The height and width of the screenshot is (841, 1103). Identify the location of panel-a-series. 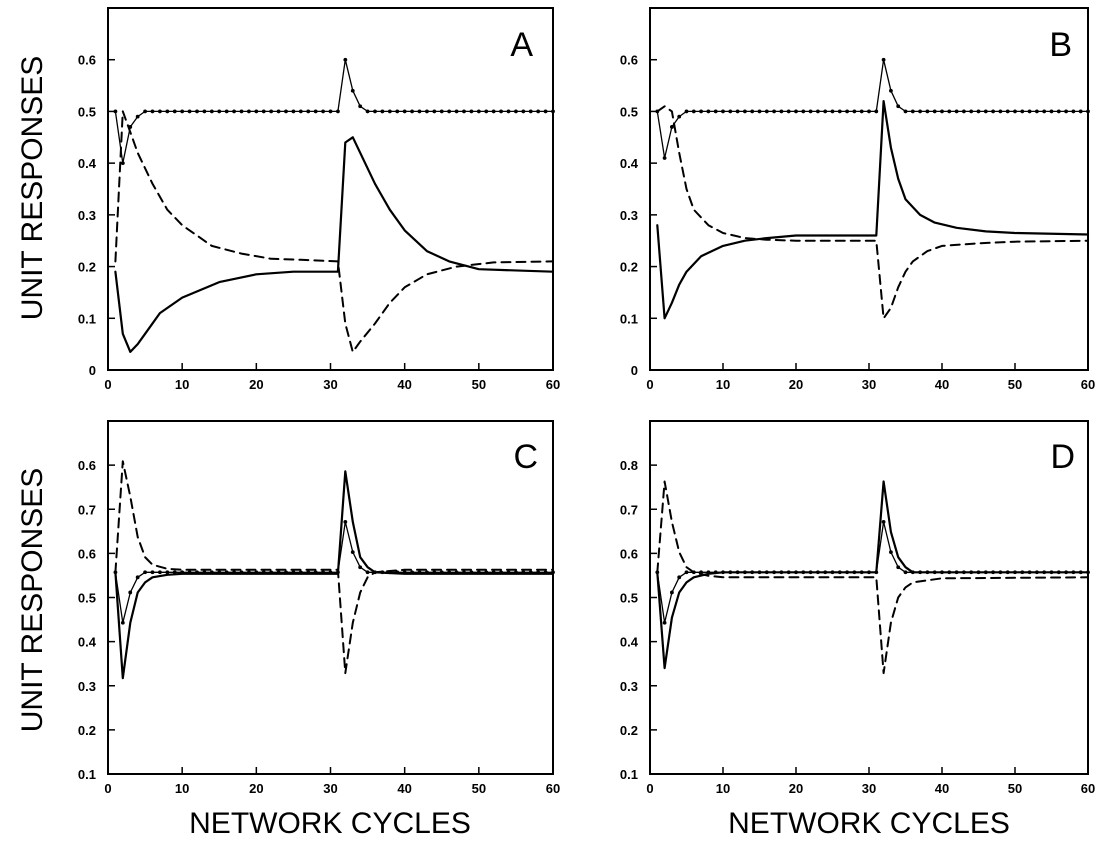
(334, 205).